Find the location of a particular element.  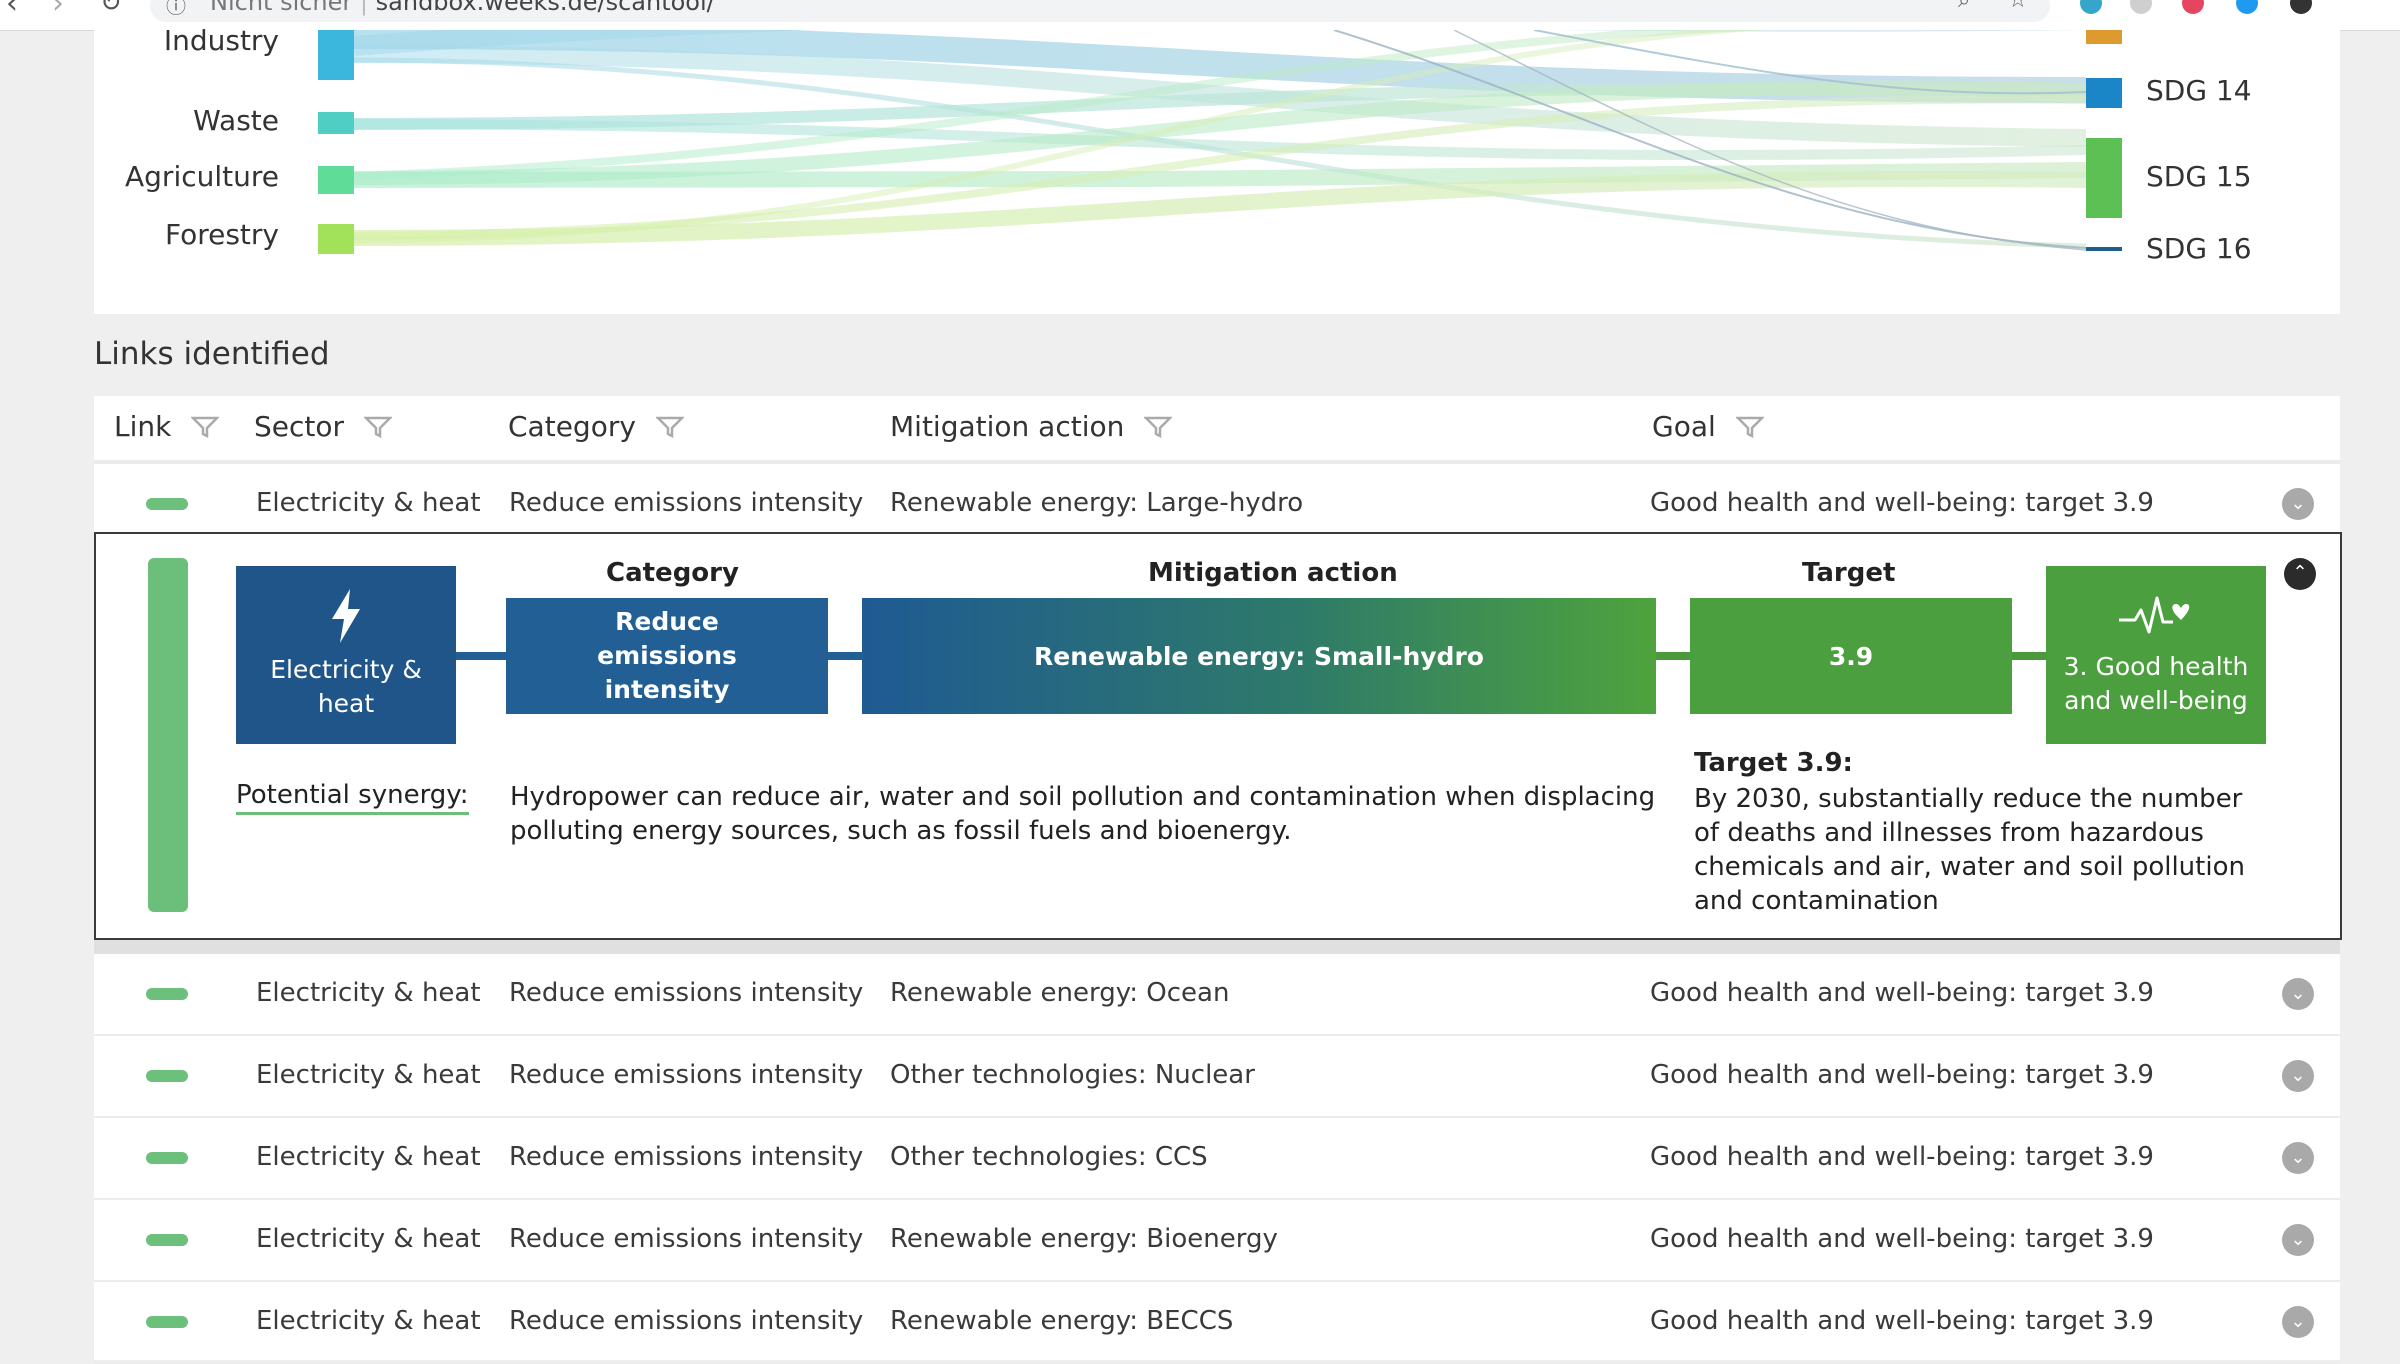

sankey-label-forestry: Forestry is located at coordinates (221, 234).